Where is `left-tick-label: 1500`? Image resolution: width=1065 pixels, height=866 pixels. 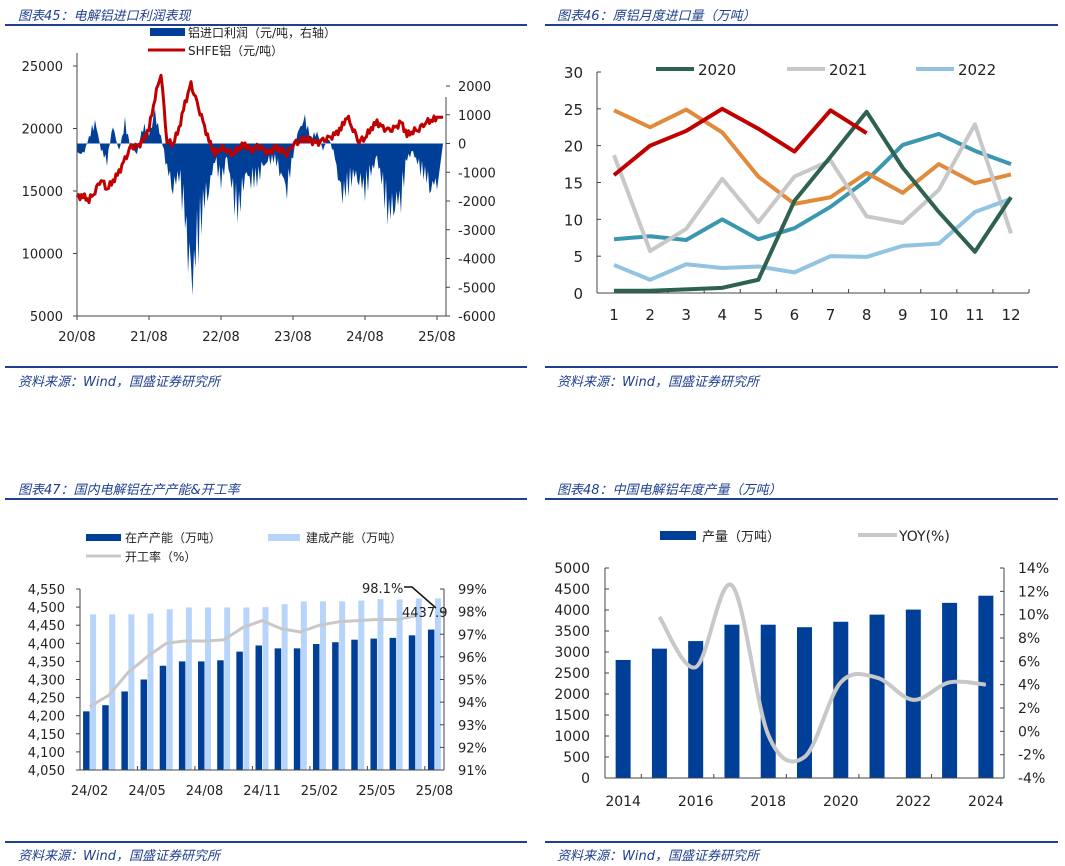 left-tick-label: 1500 is located at coordinates (572, 716).